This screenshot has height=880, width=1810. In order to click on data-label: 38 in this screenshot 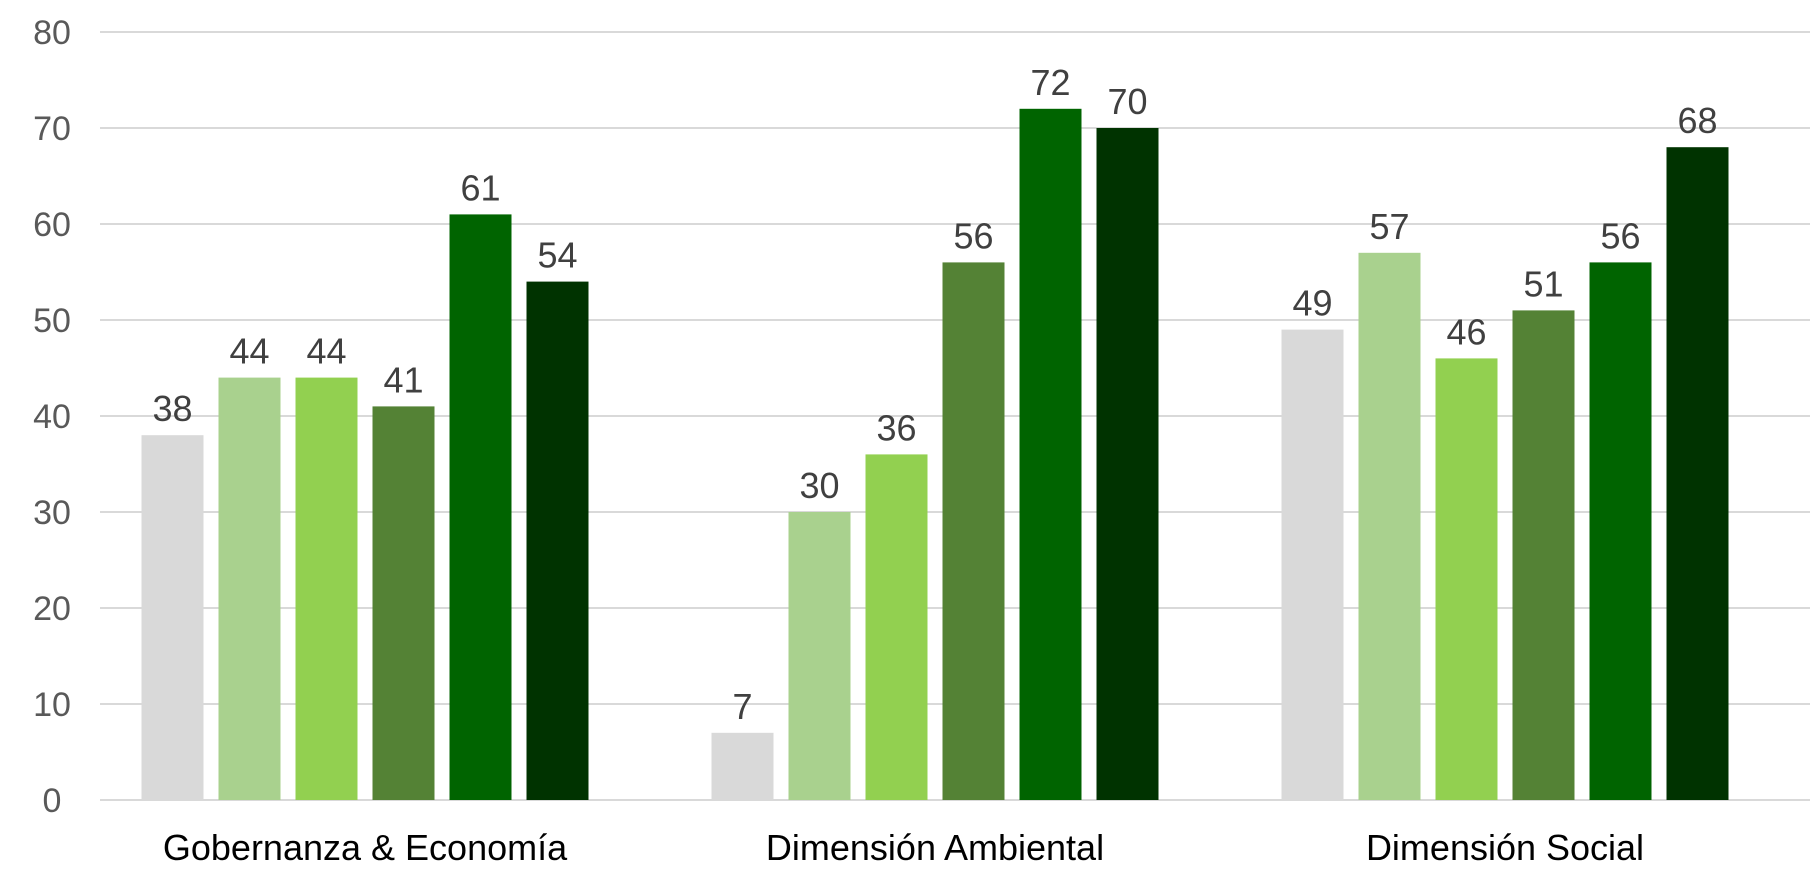, I will do `click(172, 408)`.